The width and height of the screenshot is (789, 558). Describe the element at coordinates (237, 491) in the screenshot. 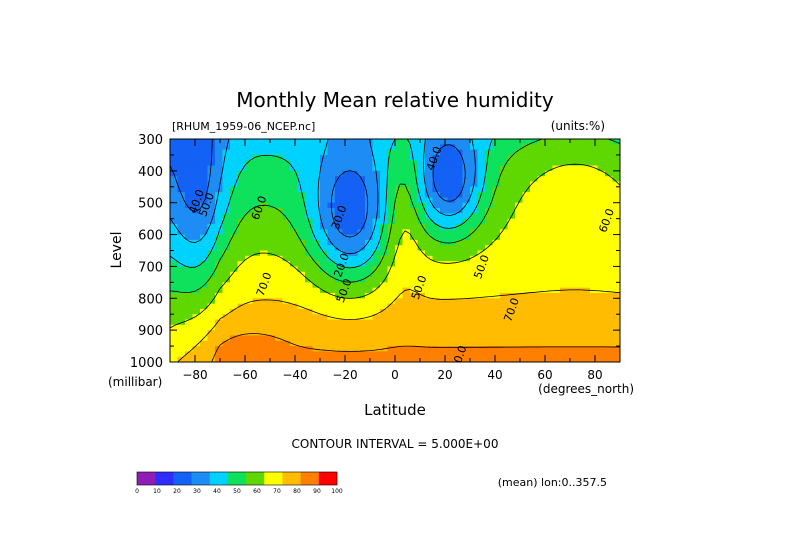

I see `colorbar-tick-label: 50` at that location.